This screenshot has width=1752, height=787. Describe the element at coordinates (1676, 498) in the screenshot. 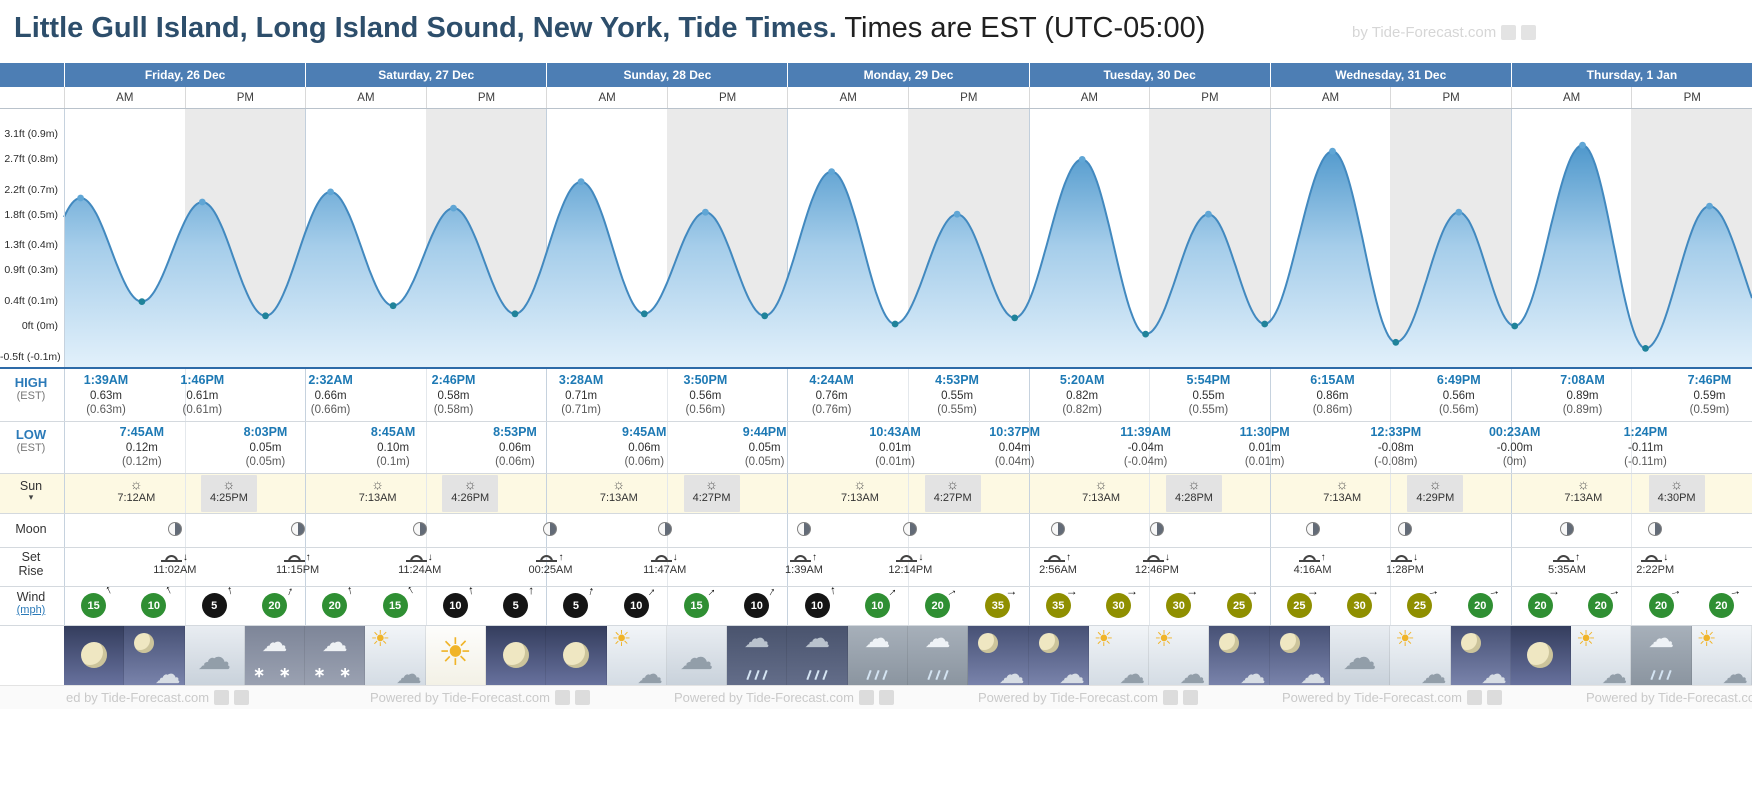

I see `sunset-time: 4:30PM` at that location.